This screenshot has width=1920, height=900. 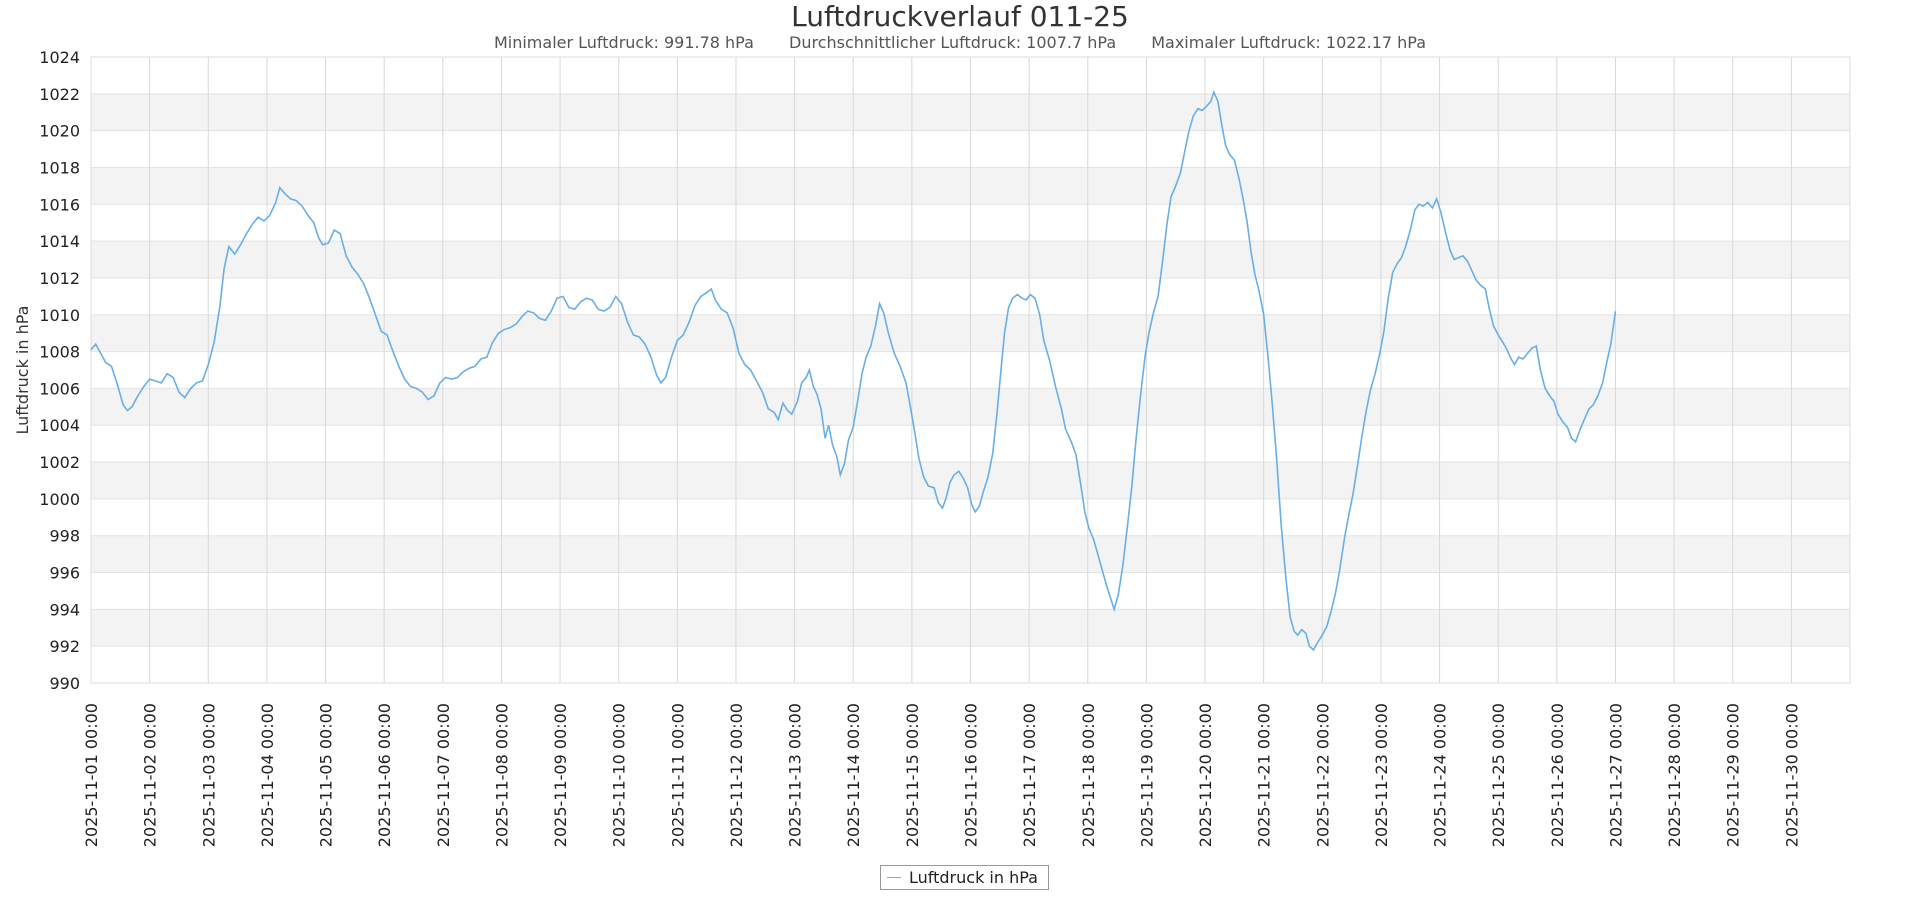 What do you see at coordinates (1289, 42) in the screenshot?
I see `subtitle-max: Maximaler Luftdruck: 1022.17 hPa` at bounding box center [1289, 42].